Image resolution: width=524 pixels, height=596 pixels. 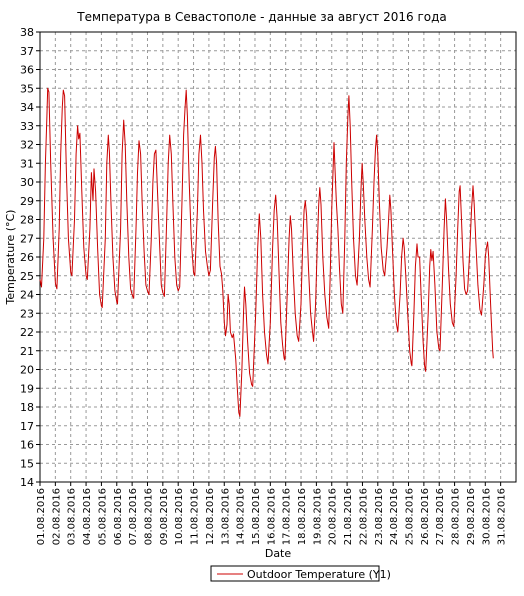 What do you see at coordinates (27, 351) in the screenshot?
I see `y-tick-label: 21` at bounding box center [27, 351].